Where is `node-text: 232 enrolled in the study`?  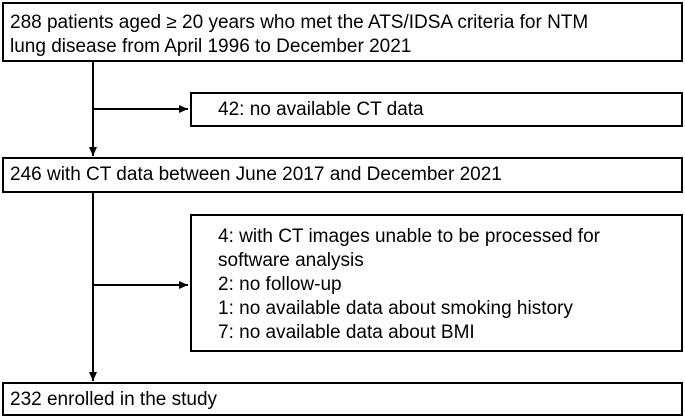
node-text: 232 enrolled in the study is located at coordinates (114, 399).